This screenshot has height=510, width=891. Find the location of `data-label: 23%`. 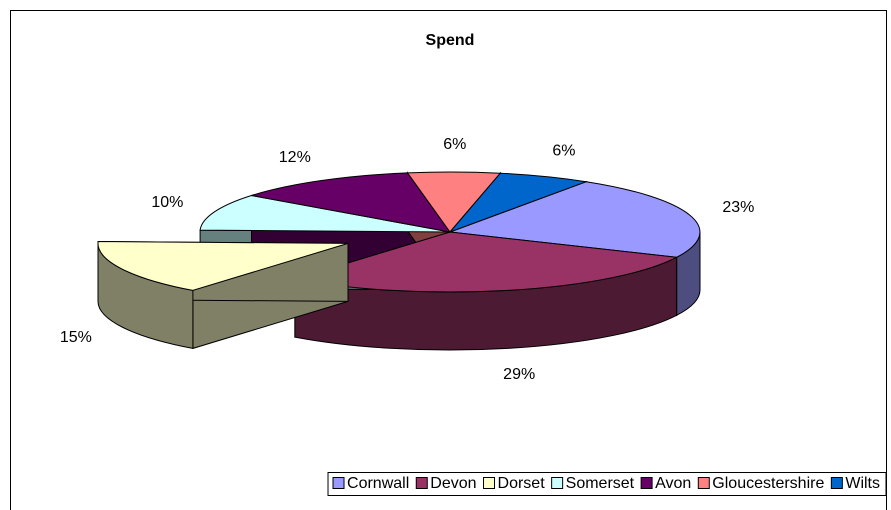

data-label: 23% is located at coordinates (738, 207).